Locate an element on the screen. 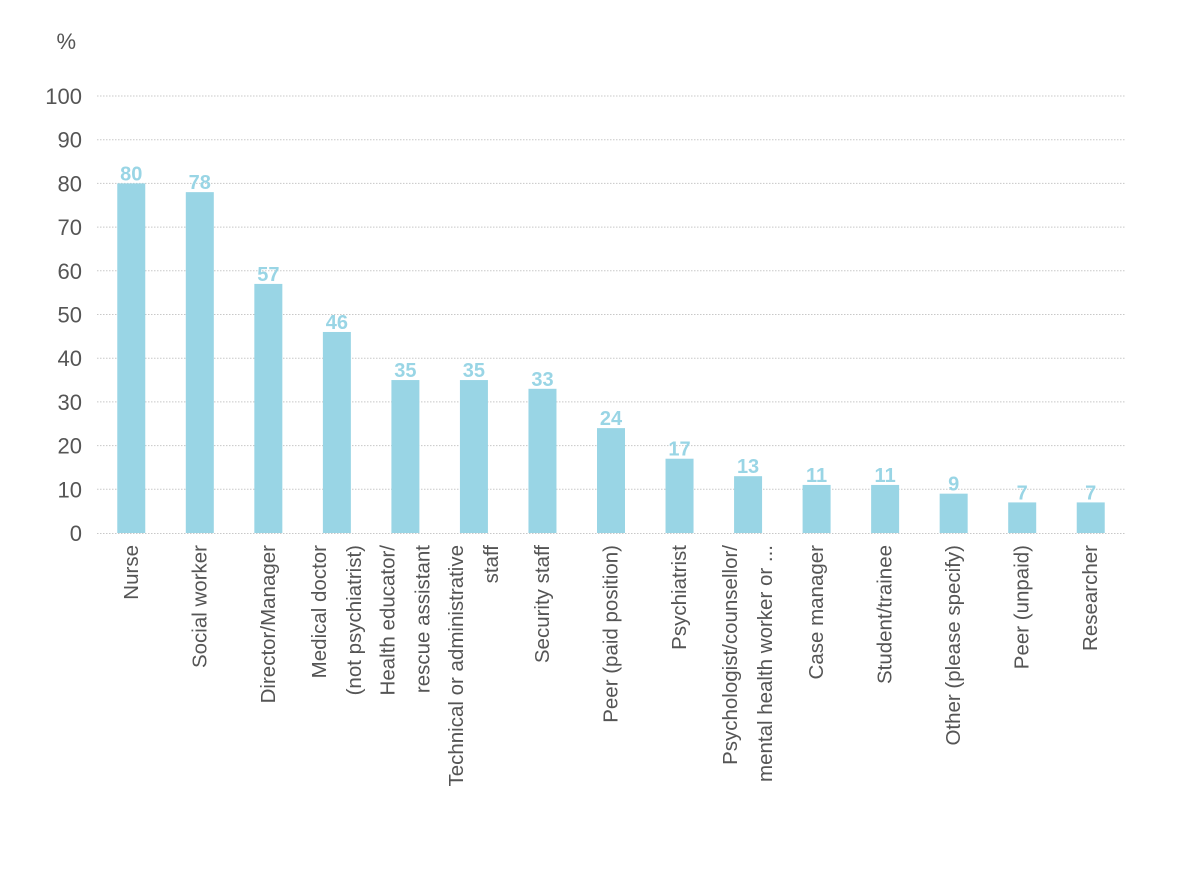  data-label: 46 is located at coordinates (337, 323).